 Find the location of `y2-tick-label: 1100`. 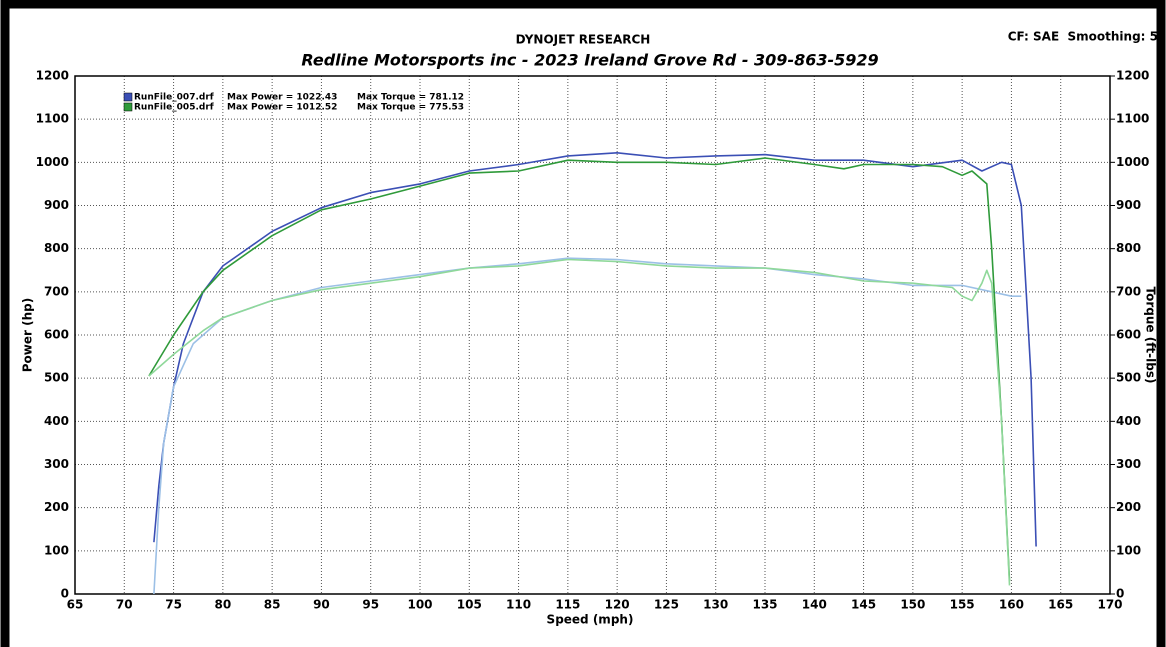

y2-tick-label: 1100 is located at coordinates (1132, 119).